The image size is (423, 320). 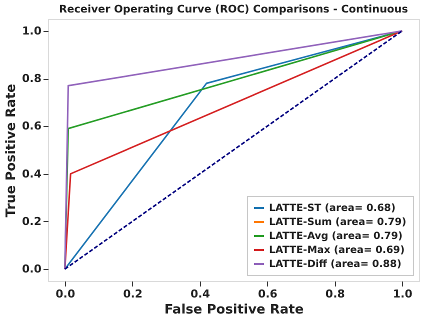 What do you see at coordinates (200, 294) in the screenshot?
I see `x-tick-label: 0.4` at bounding box center [200, 294].